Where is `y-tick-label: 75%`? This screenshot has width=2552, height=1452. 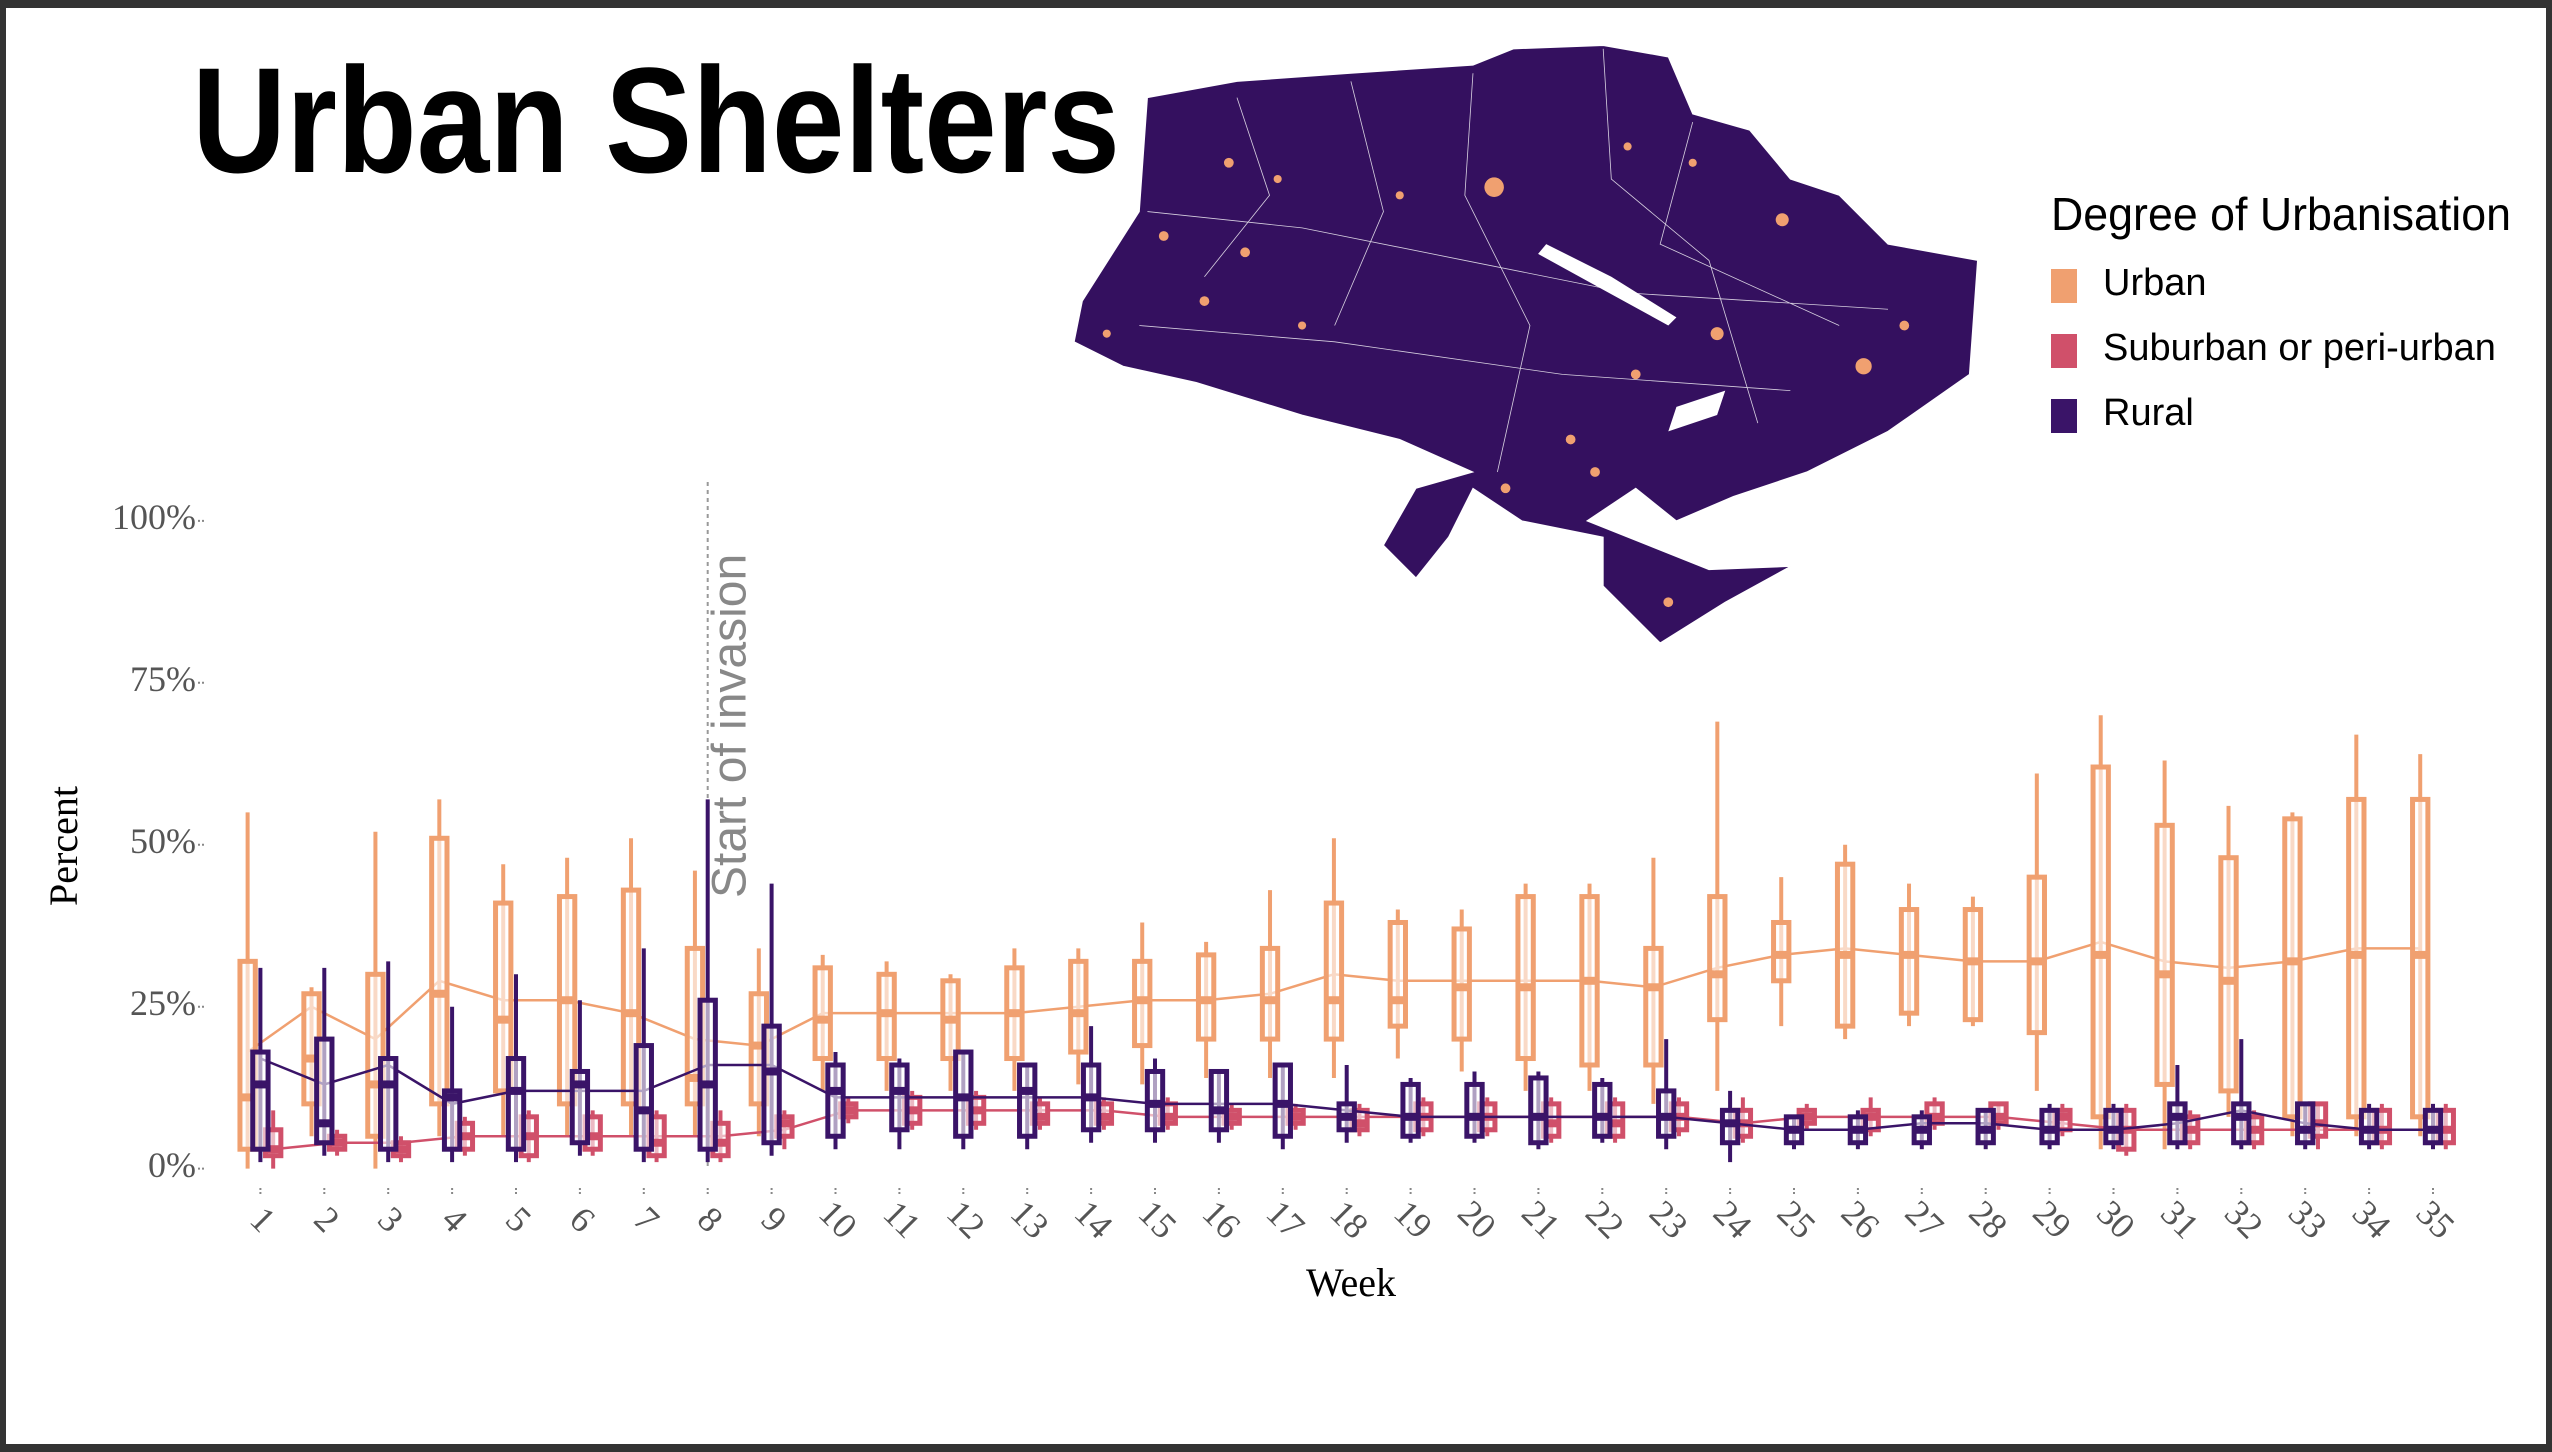 y-tick-label: 75% is located at coordinates (163, 679).